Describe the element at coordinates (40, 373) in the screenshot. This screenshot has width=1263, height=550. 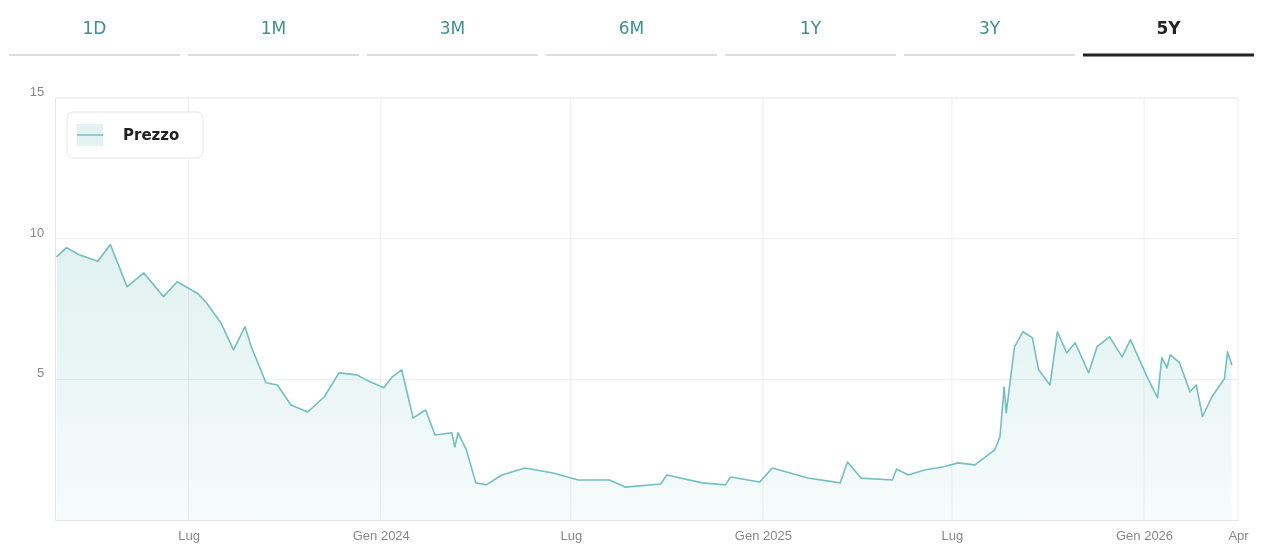
I see `y-tick-label: 5` at that location.